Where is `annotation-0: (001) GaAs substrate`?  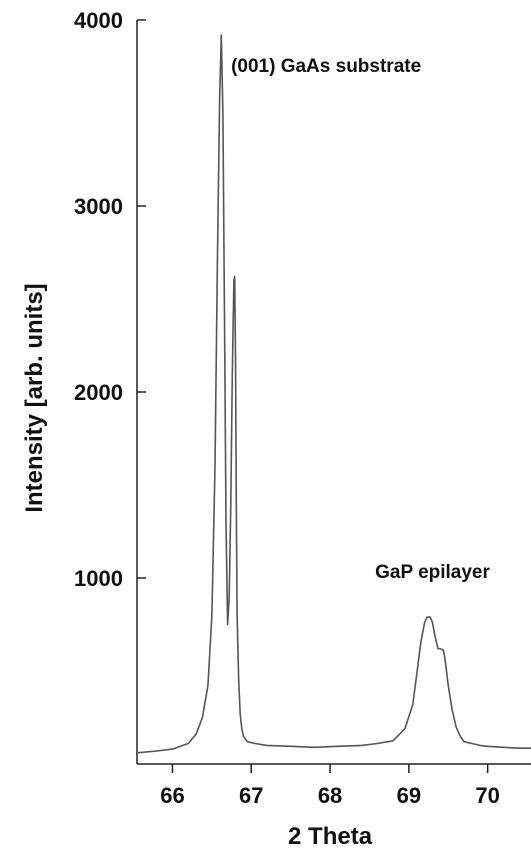
annotation-0: (001) GaAs substrate is located at coordinates (326, 66).